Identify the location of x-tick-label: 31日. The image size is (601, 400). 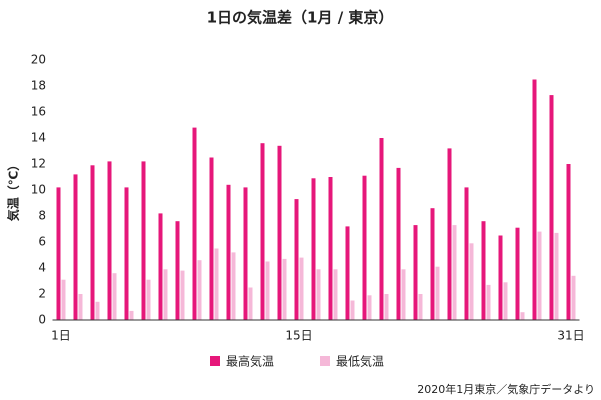
(570, 336).